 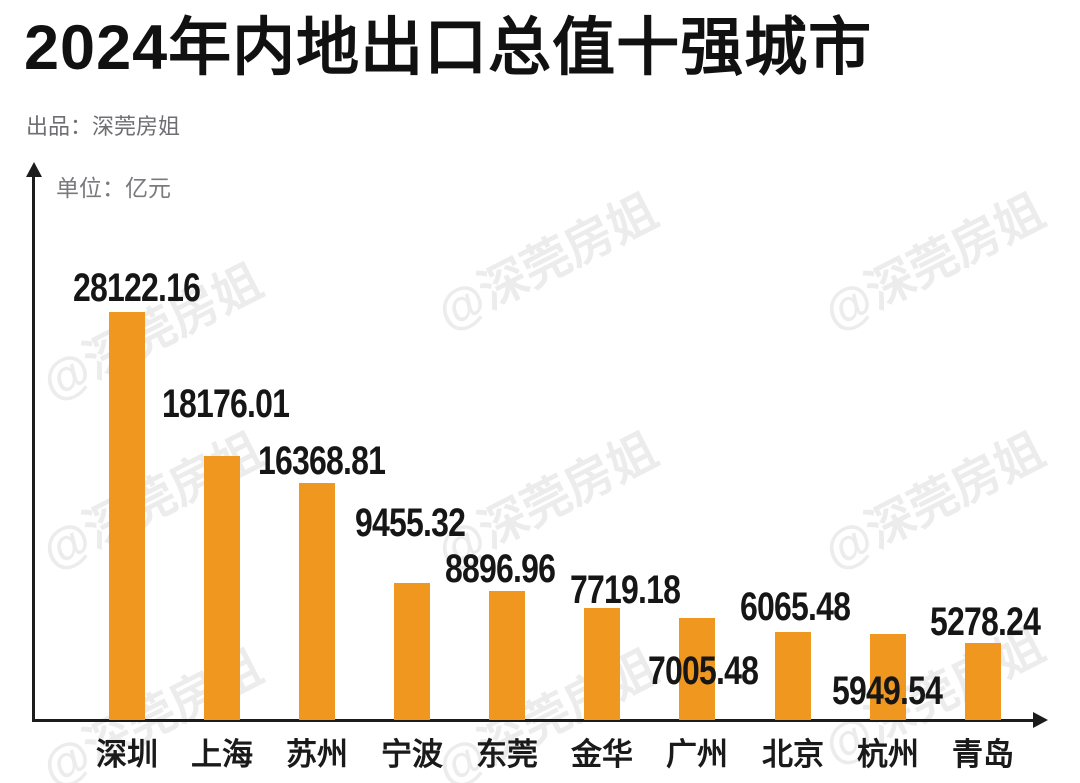 What do you see at coordinates (127, 754) in the screenshot?
I see `city-label: 深圳` at bounding box center [127, 754].